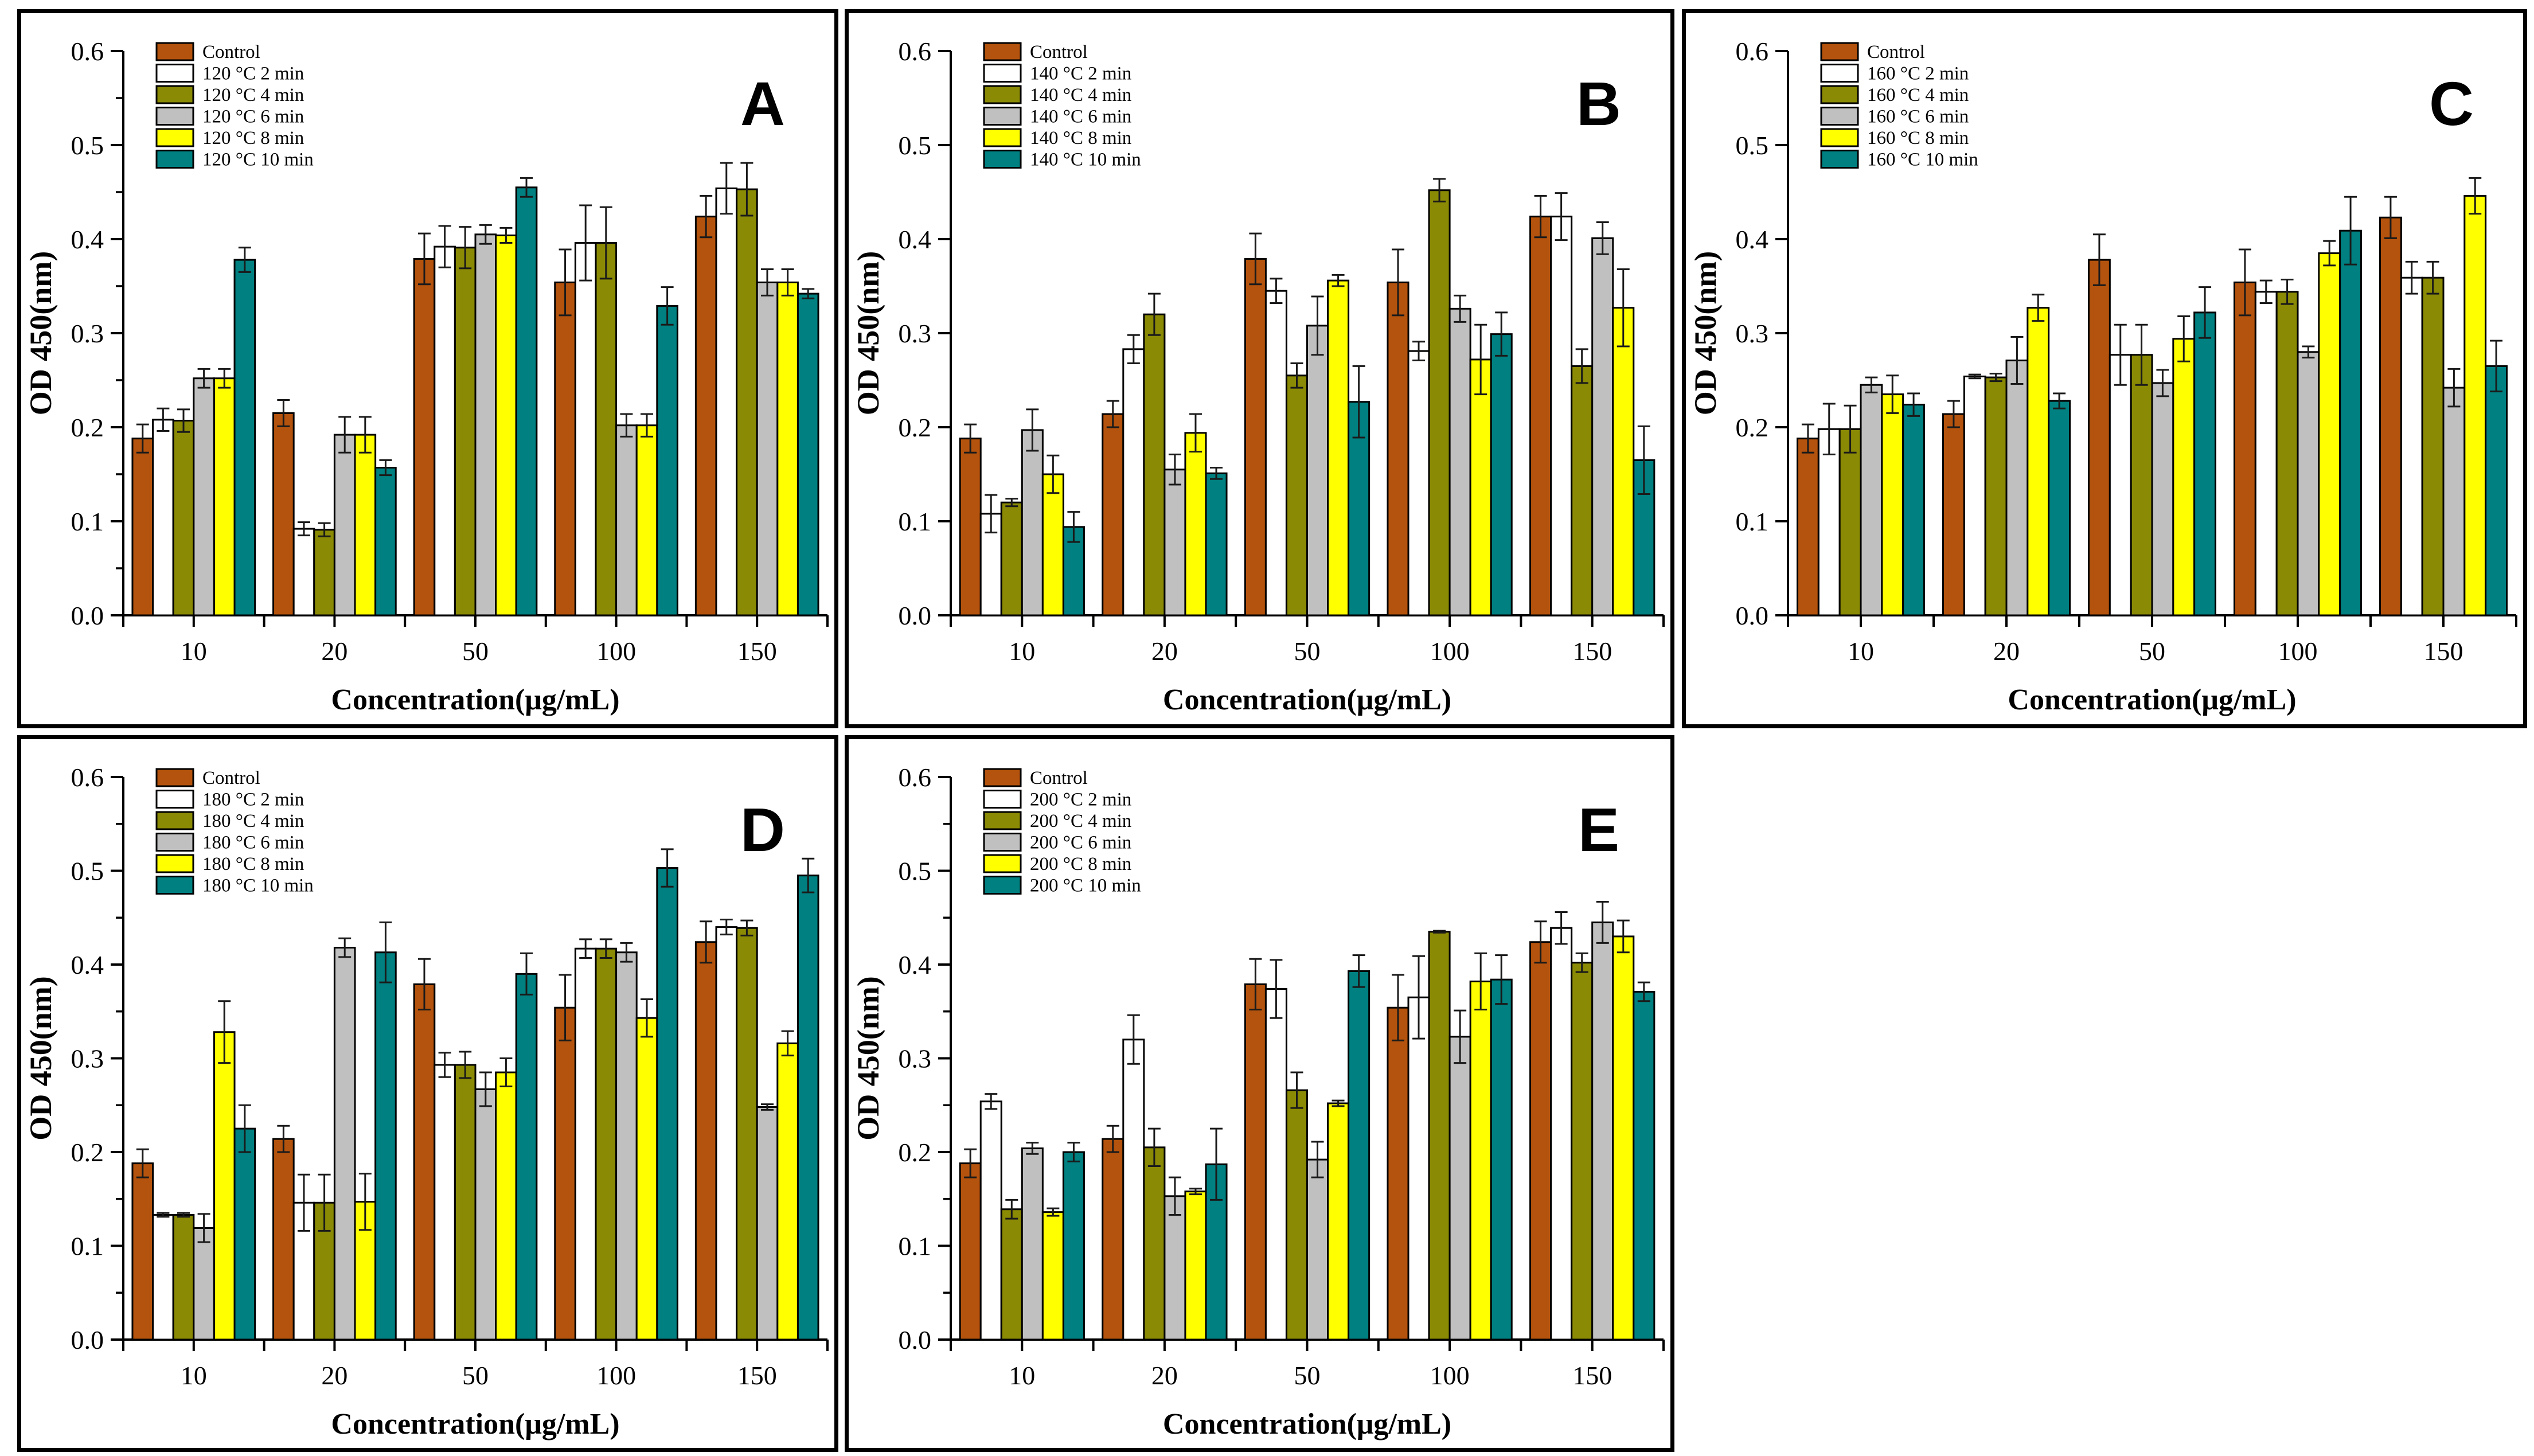  Describe the element at coordinates (1080, 800) in the screenshot. I see `legend-label: 200 °C 2 min` at that location.